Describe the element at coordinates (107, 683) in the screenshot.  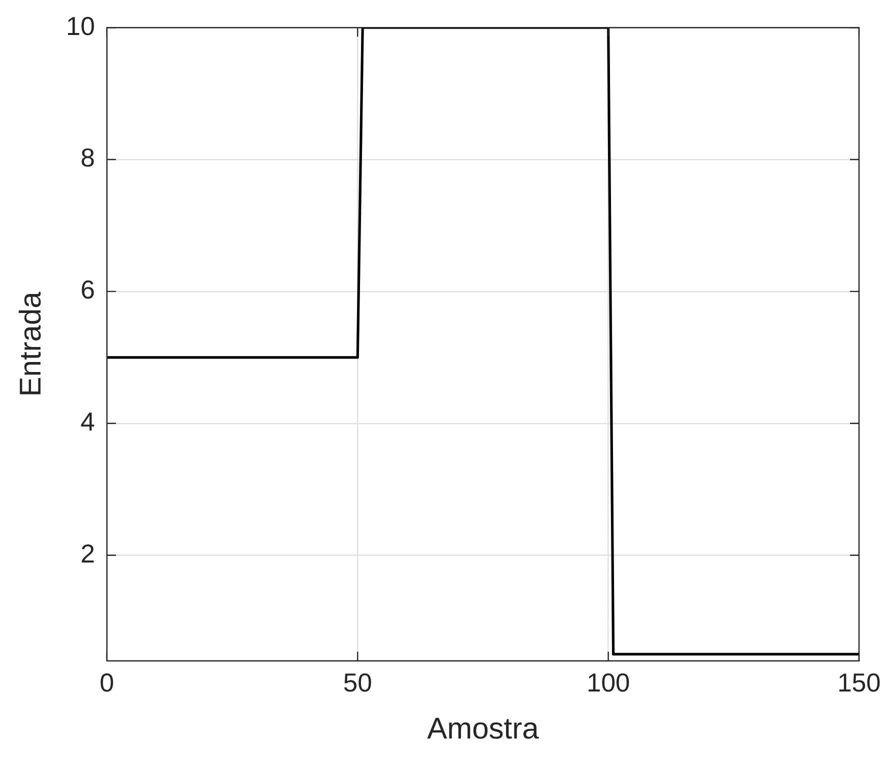
I see `x-tick-label: 0` at that location.